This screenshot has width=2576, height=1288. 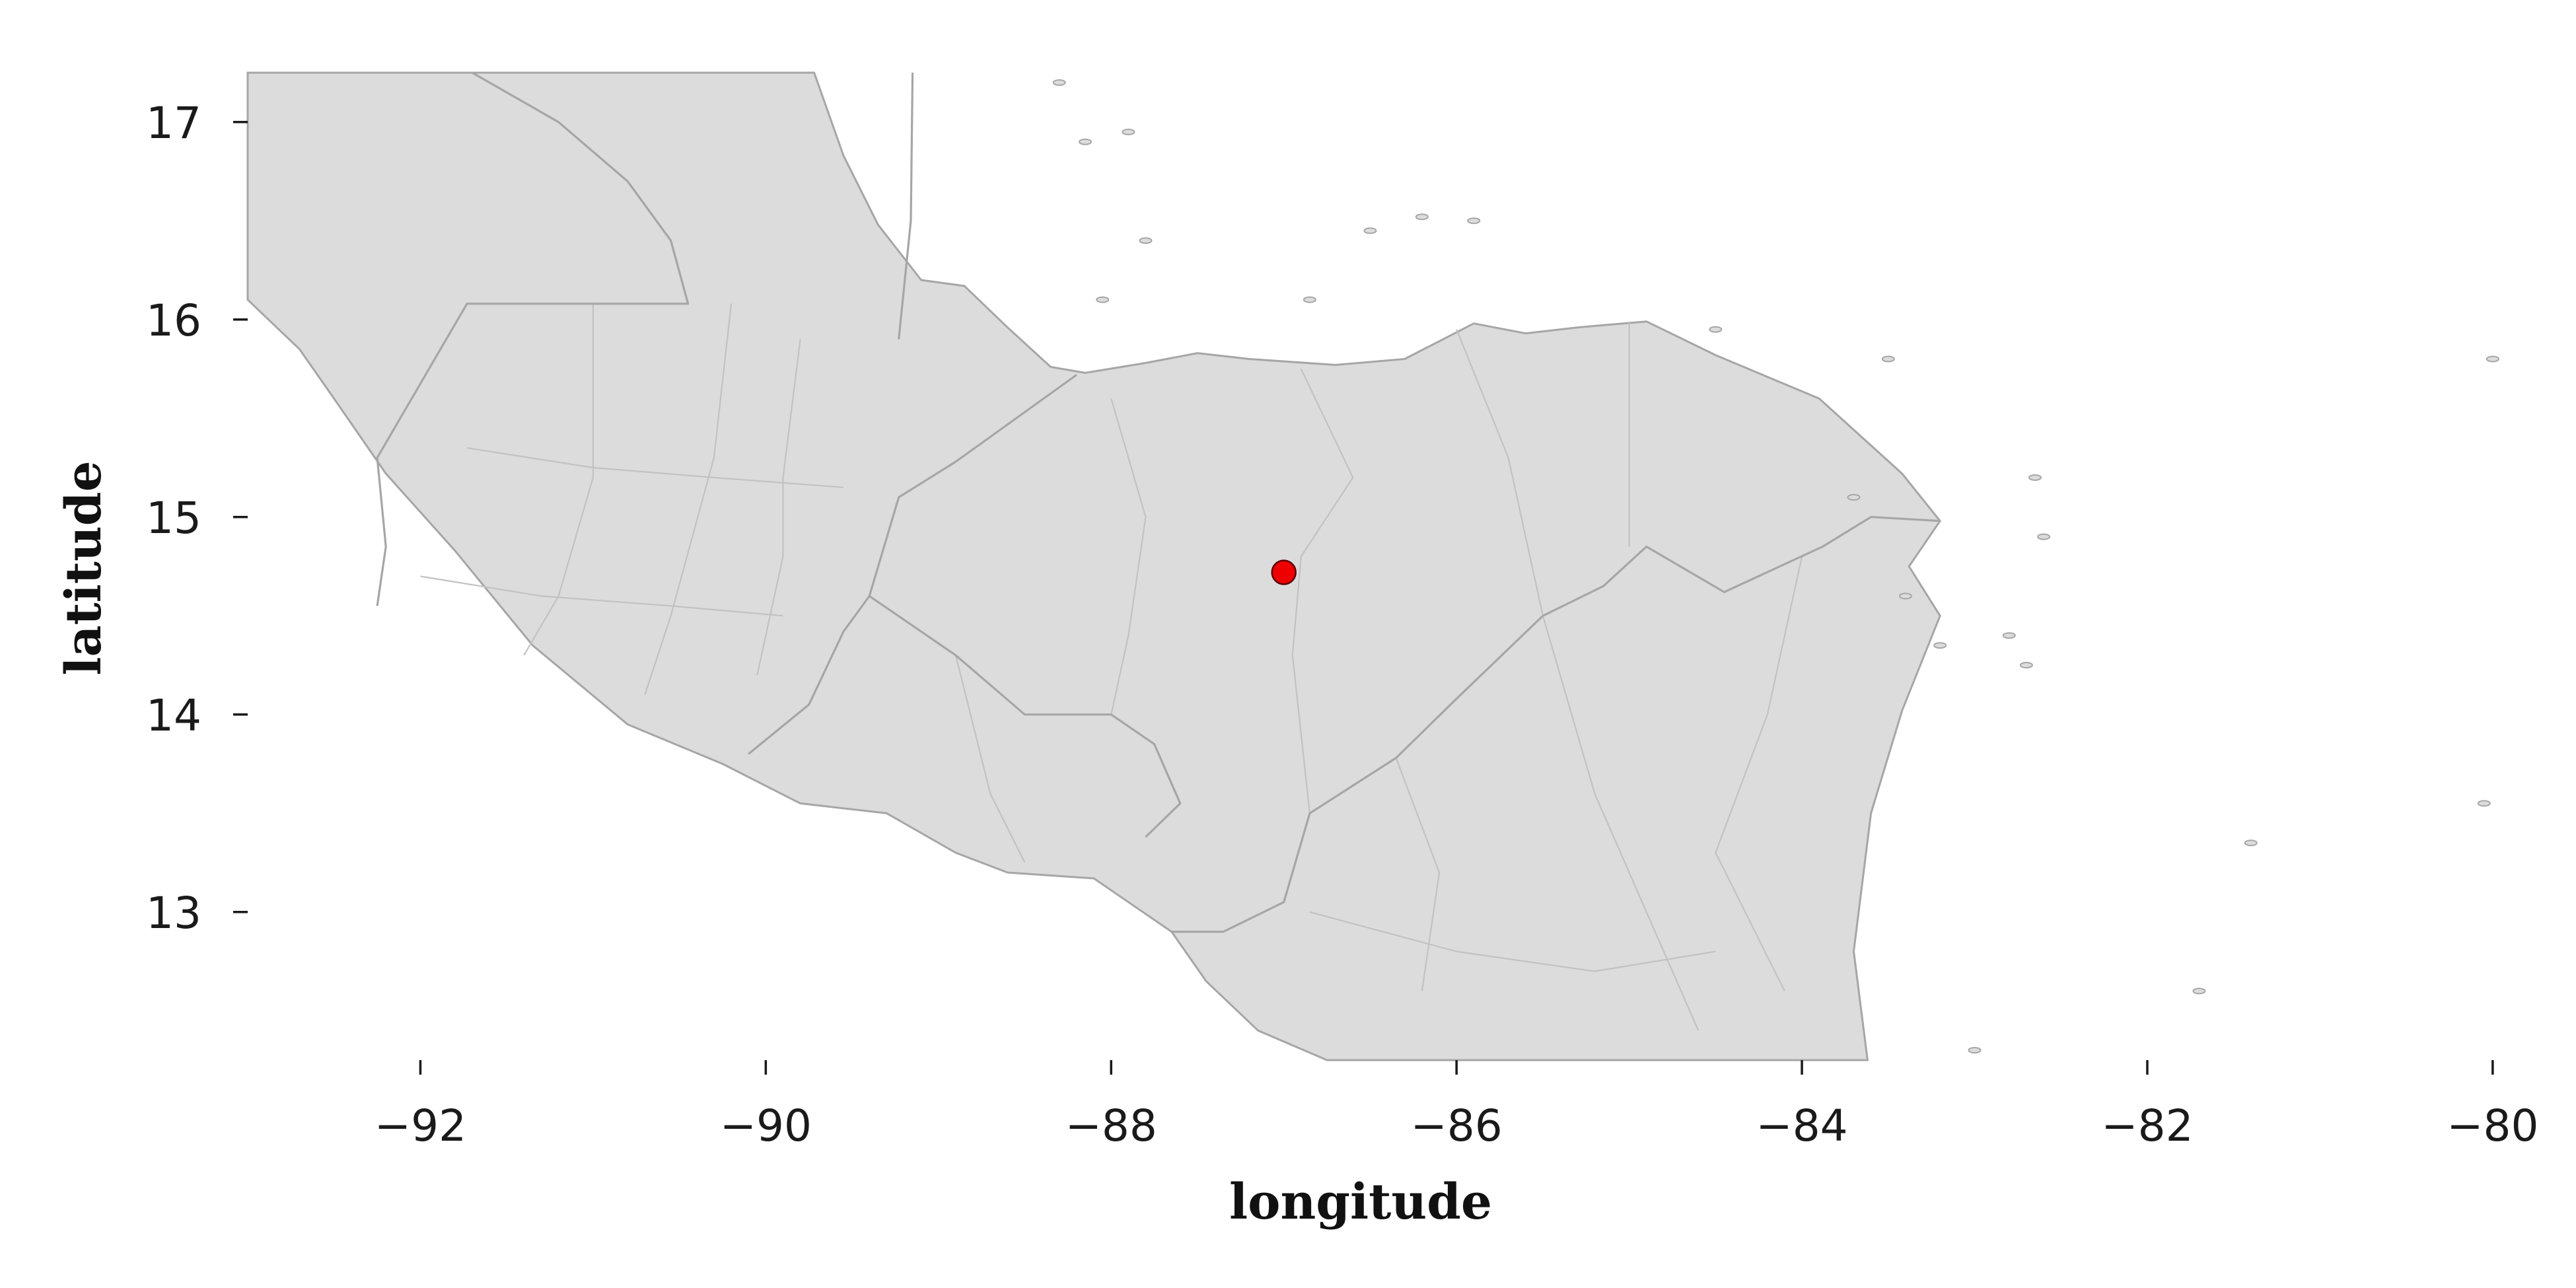 I want to click on x-tick-label: −80, so click(x=2492, y=1125).